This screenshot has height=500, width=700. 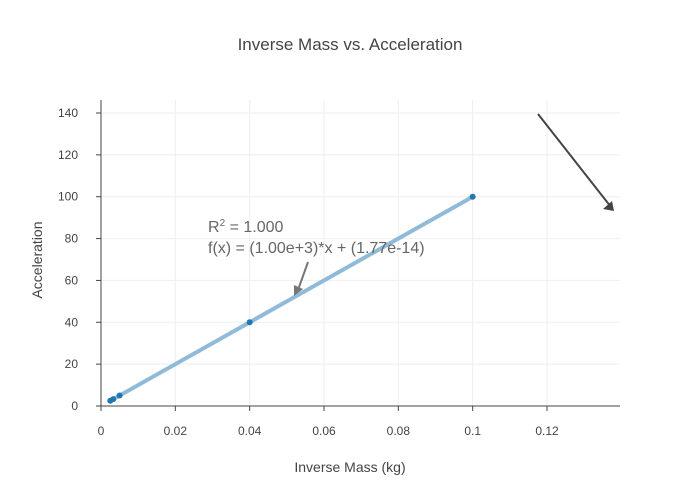 What do you see at coordinates (68, 197) in the screenshot?
I see `y-tick-label: 100` at bounding box center [68, 197].